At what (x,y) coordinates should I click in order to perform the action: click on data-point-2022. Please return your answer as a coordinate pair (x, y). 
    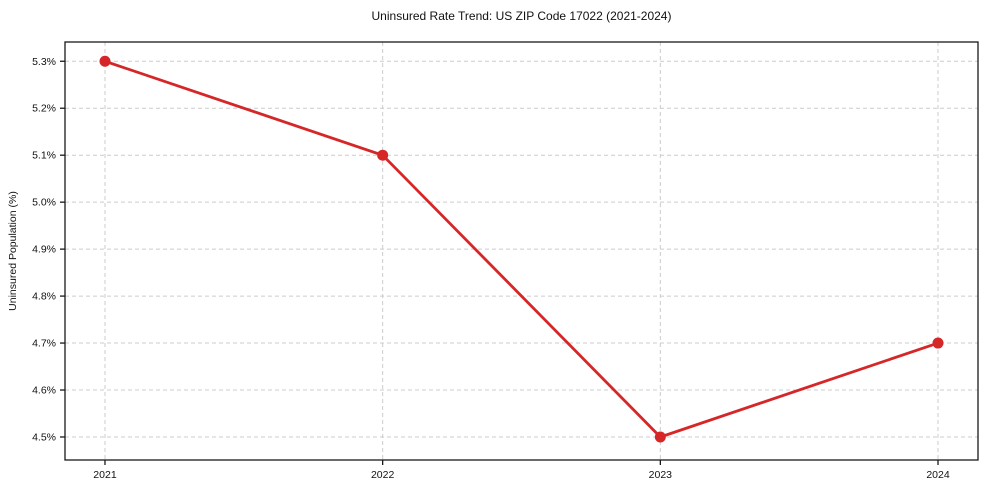
    Looking at the image, I should click on (383, 155).